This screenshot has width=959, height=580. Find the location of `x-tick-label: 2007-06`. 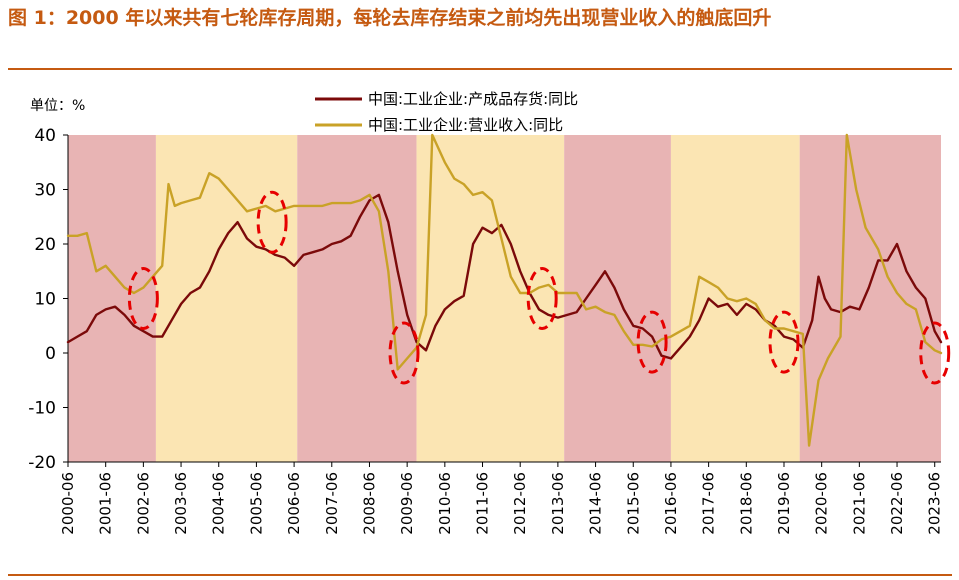

x-tick-label: 2007-06 is located at coordinates (332, 503).